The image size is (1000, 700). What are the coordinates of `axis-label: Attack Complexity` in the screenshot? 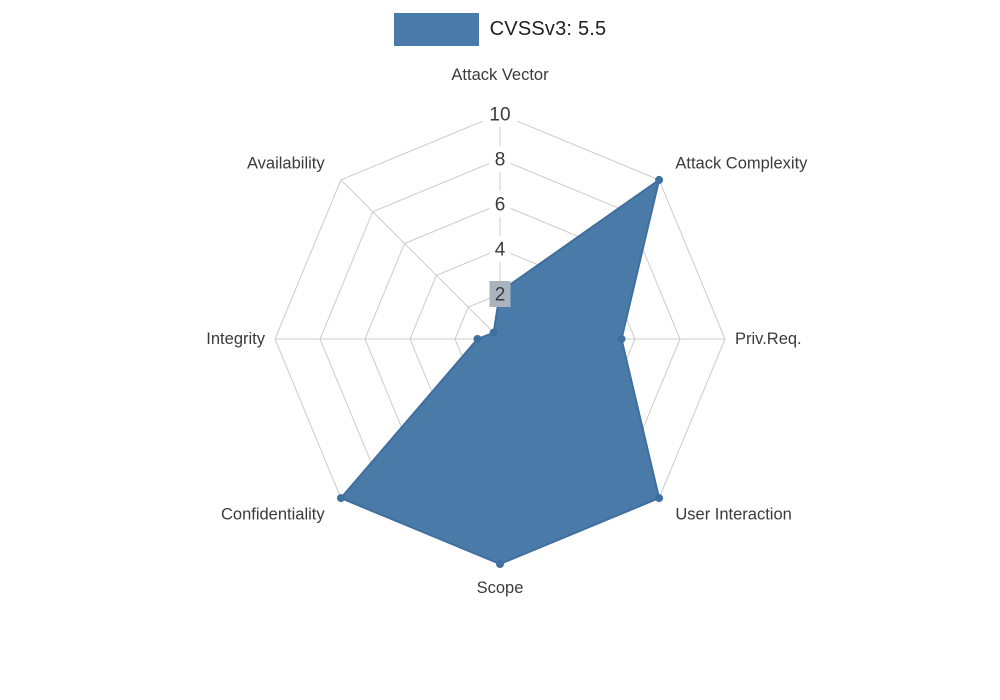 It's located at (741, 164).